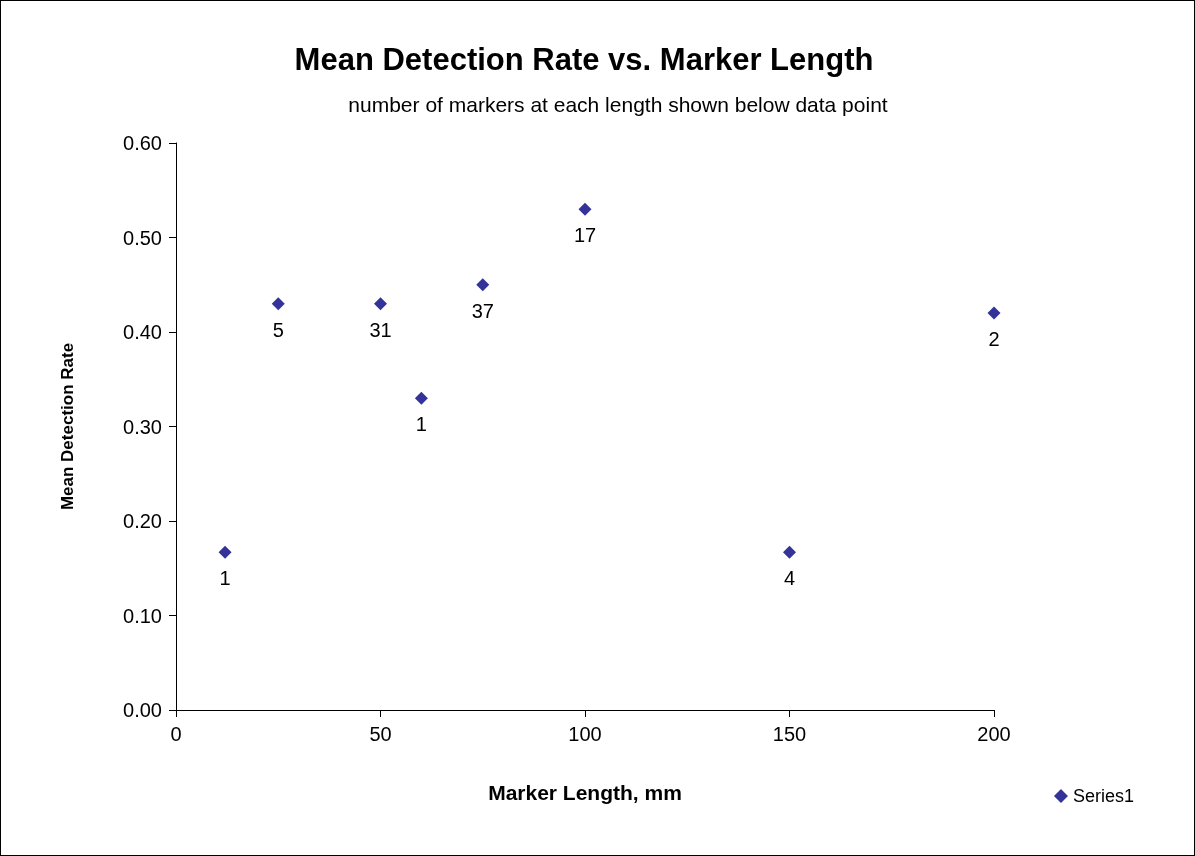  Describe the element at coordinates (142, 615) in the screenshot. I see `y-tick-label: 0.10` at that location.